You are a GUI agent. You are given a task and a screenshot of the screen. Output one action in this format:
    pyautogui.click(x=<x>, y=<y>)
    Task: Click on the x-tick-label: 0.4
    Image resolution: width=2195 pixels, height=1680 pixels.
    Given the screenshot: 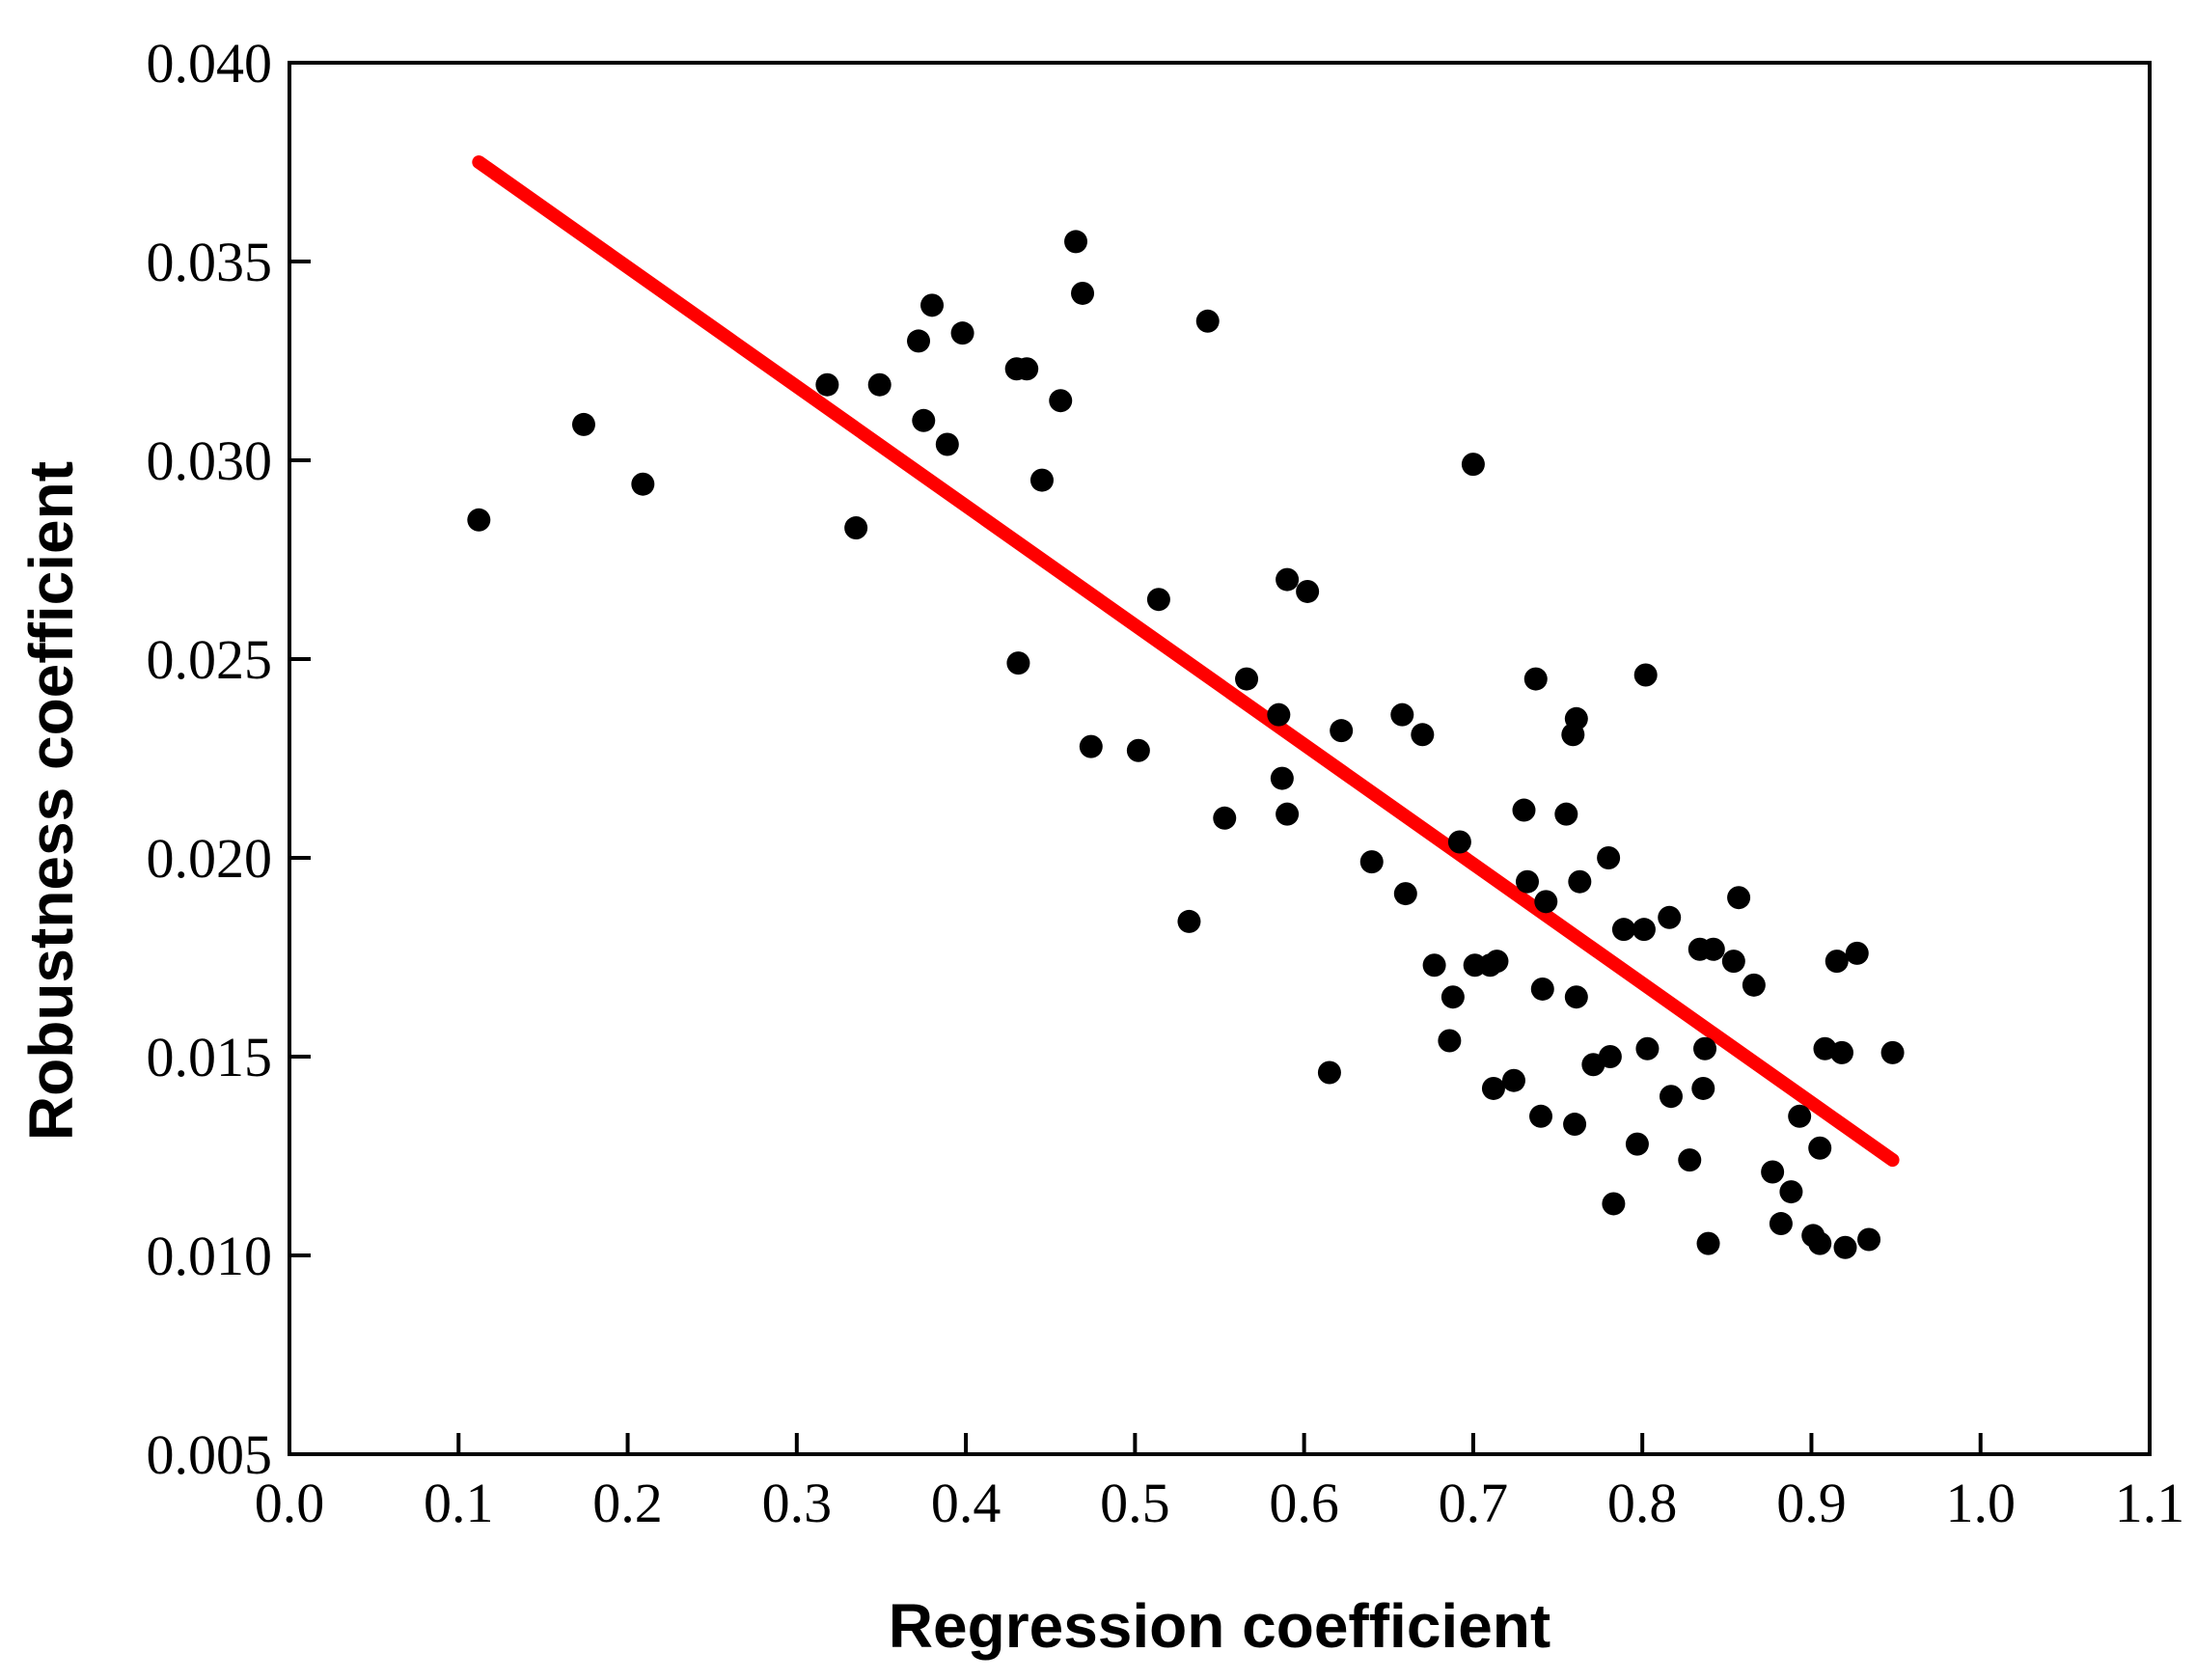 What is the action you would take?
    pyautogui.click(x=966, y=1503)
    